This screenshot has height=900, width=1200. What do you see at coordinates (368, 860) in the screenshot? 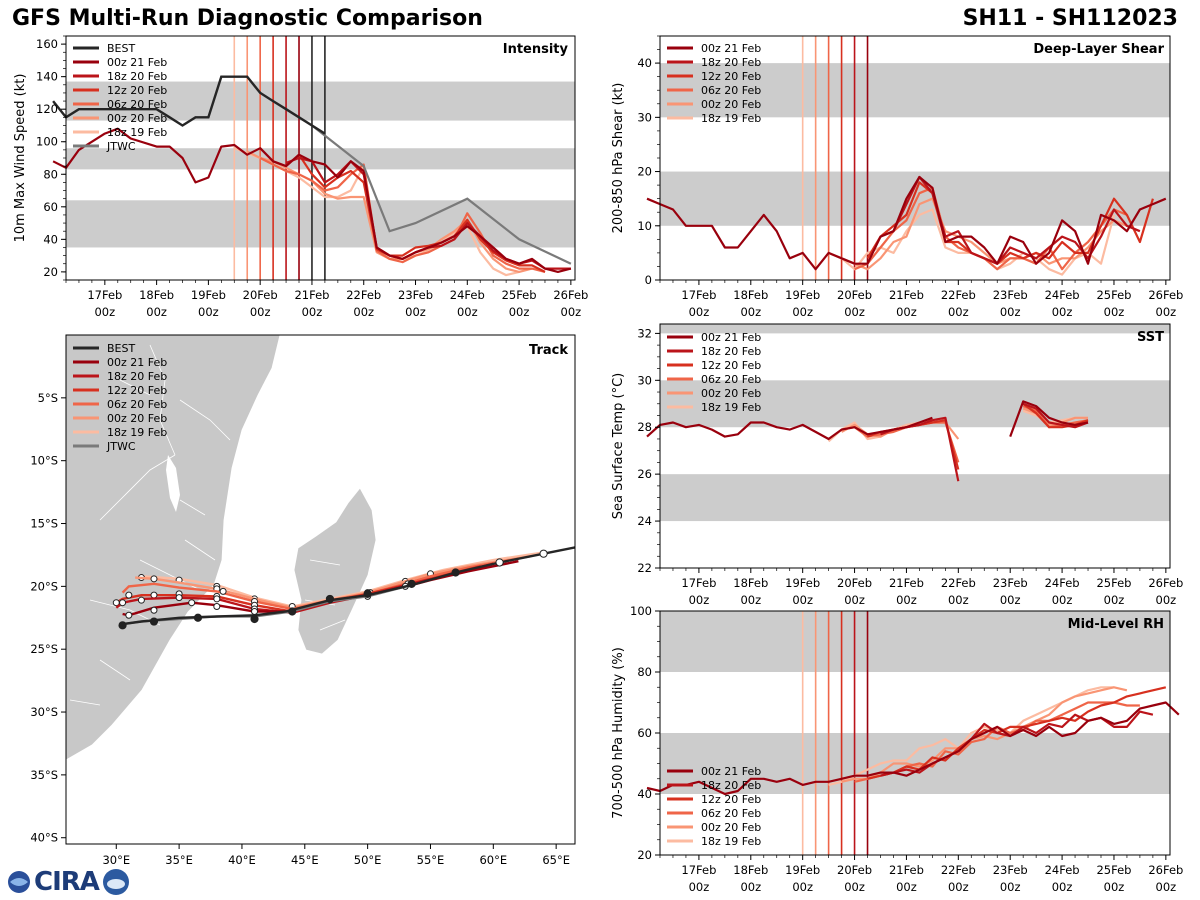
I see `track-xtick-label: 50°E` at bounding box center [368, 860].